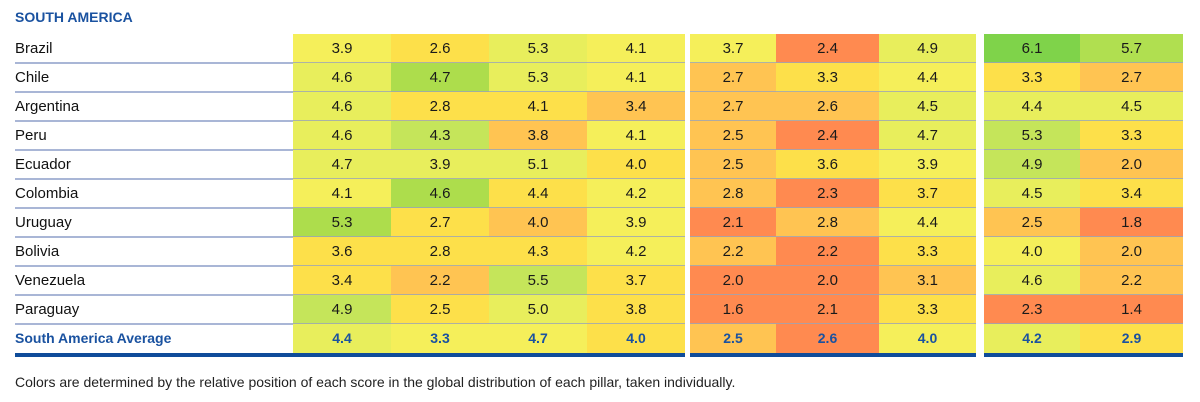 The image size is (1200, 402). Describe the element at coordinates (1032, 338) in the screenshot. I see `average-cell: 4.2` at that location.